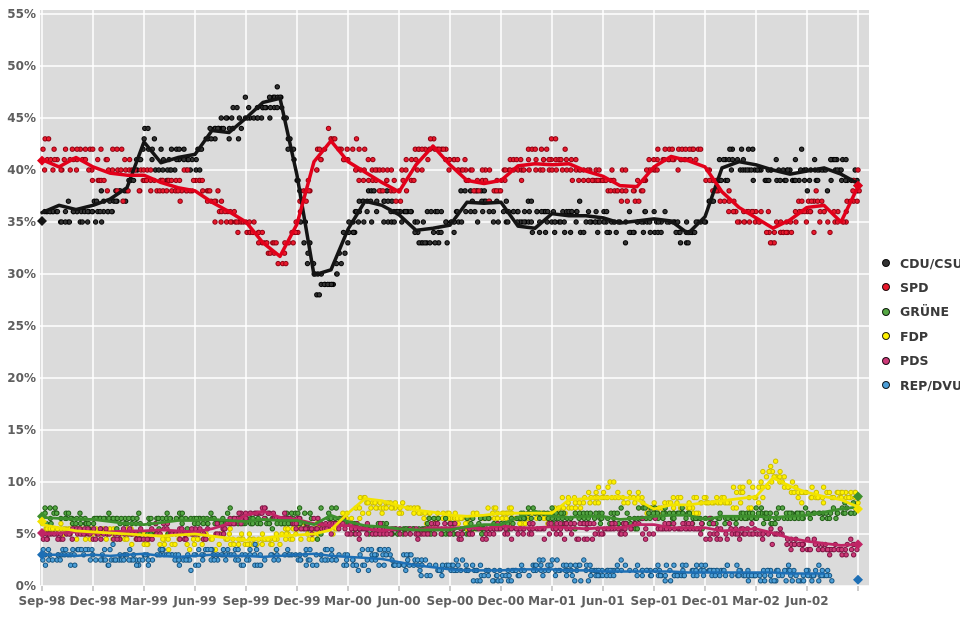 This screenshot has height=621, width=960. I want to click on legend-item-fdp: FDP, so click(902, 336).